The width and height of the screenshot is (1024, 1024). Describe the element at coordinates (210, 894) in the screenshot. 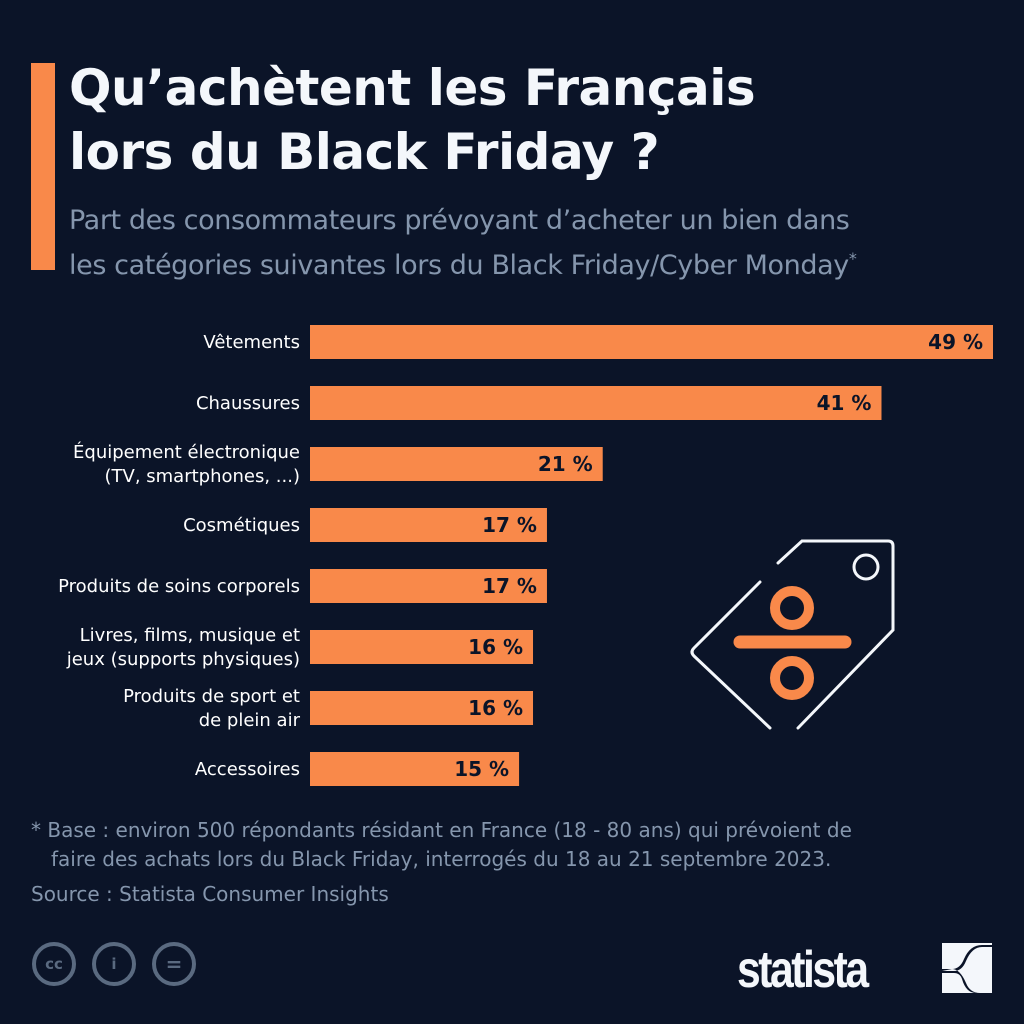

I see `source-text: Source : Statista Consumer Insights` at that location.